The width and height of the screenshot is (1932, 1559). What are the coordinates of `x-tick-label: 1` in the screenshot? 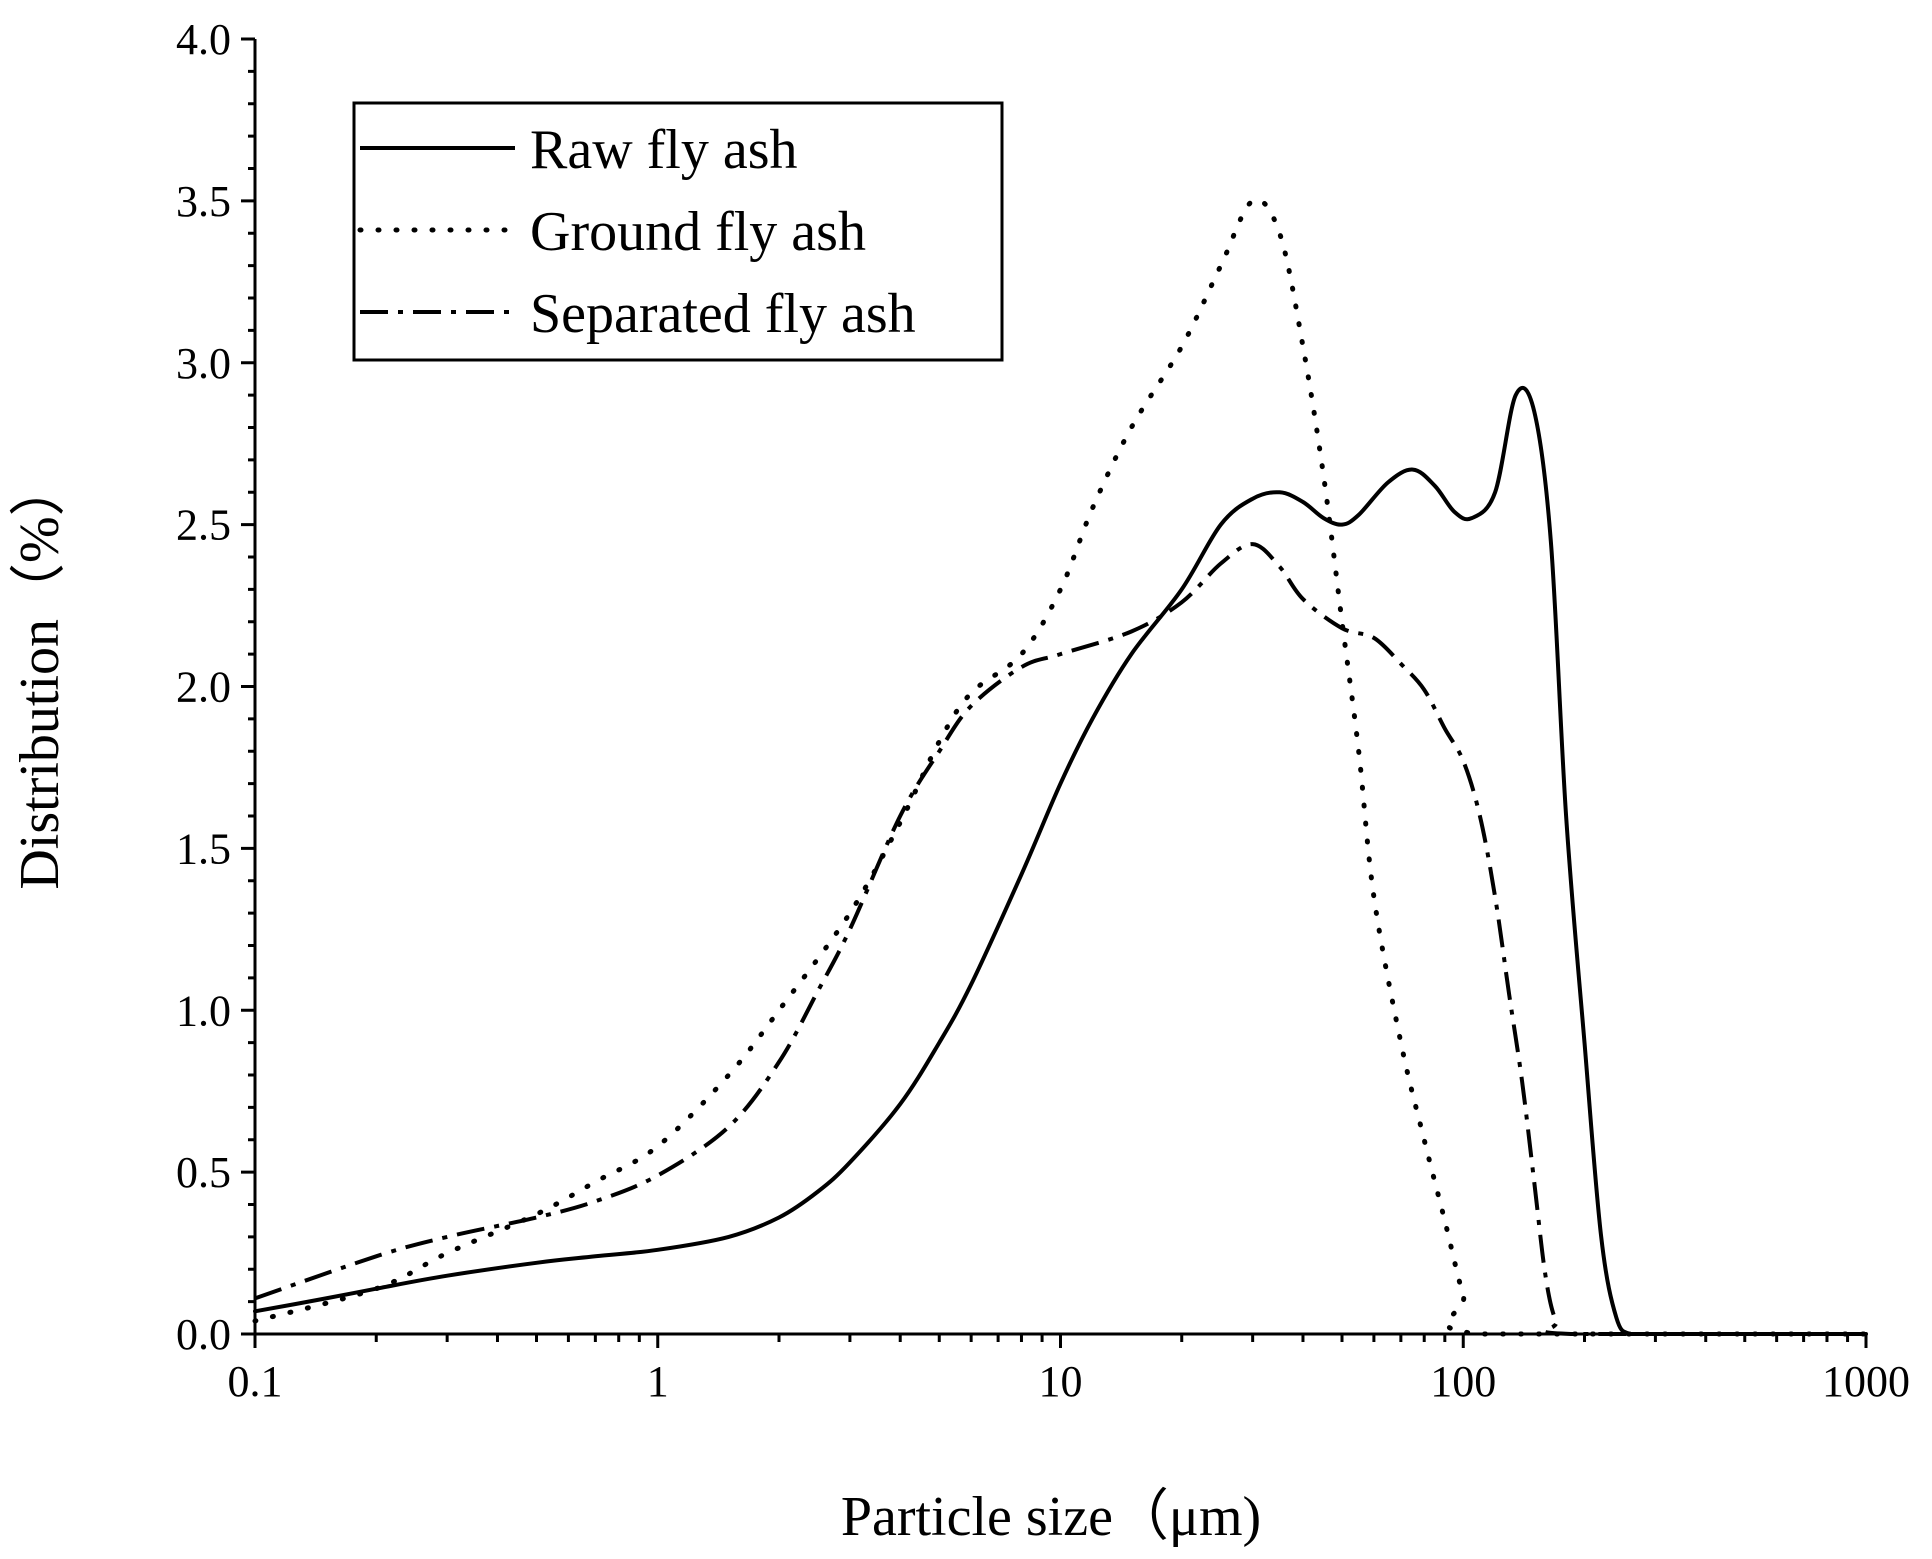 It's located at (658, 1381).